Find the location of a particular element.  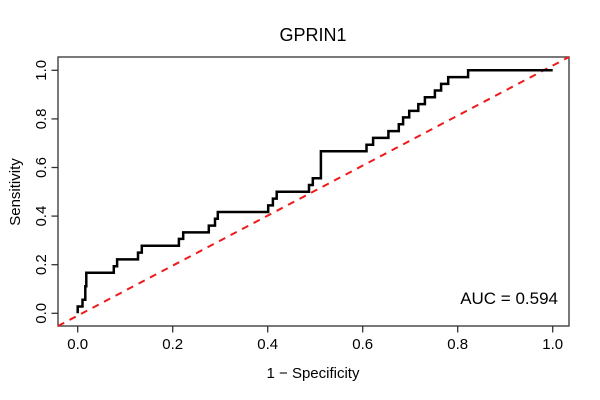

x-axis-ticks: 0.0 0.2 0.4 0.6 0.8 1.0 is located at coordinates (315, 339).